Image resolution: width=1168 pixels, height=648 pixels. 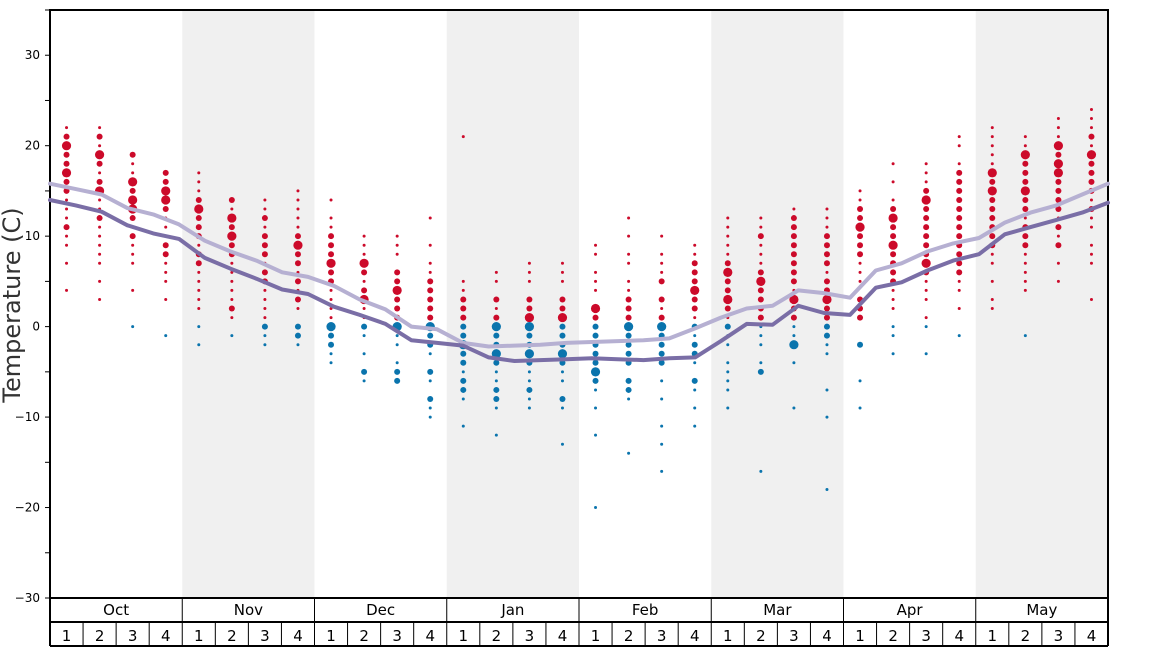 I want to click on month-label-jan: Jan, so click(x=512, y=610).